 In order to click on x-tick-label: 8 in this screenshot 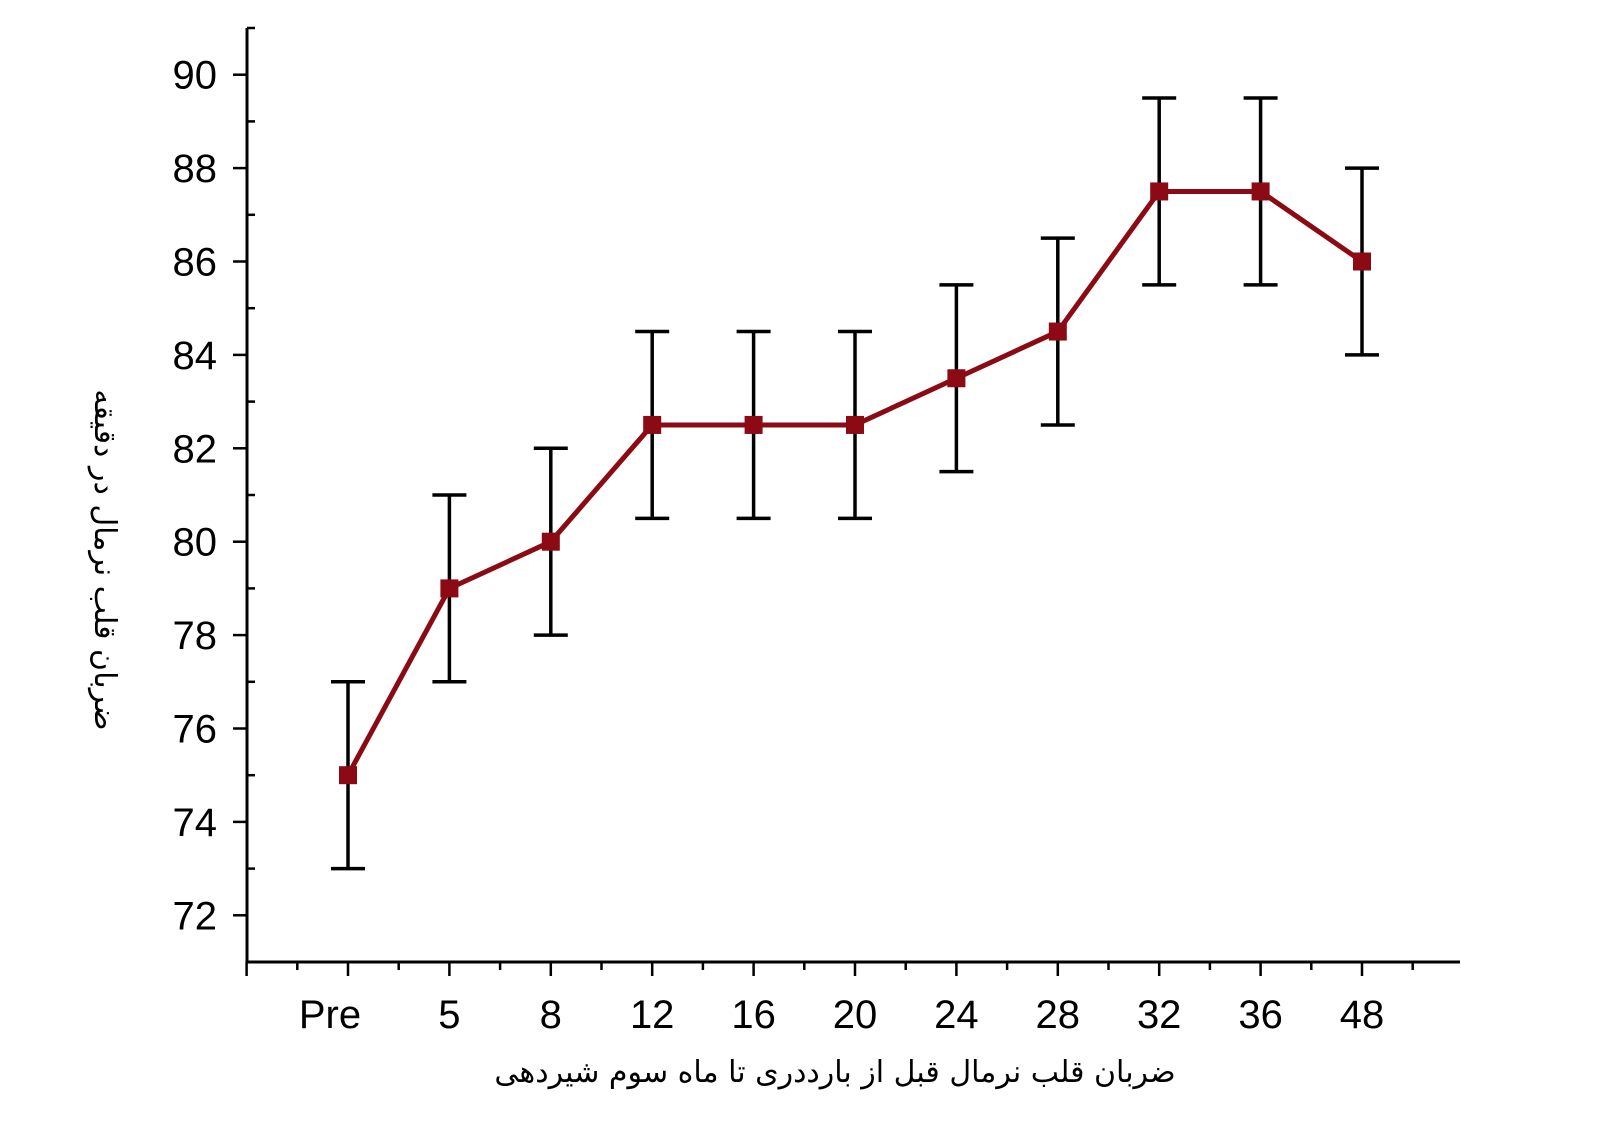, I will do `click(551, 1015)`.